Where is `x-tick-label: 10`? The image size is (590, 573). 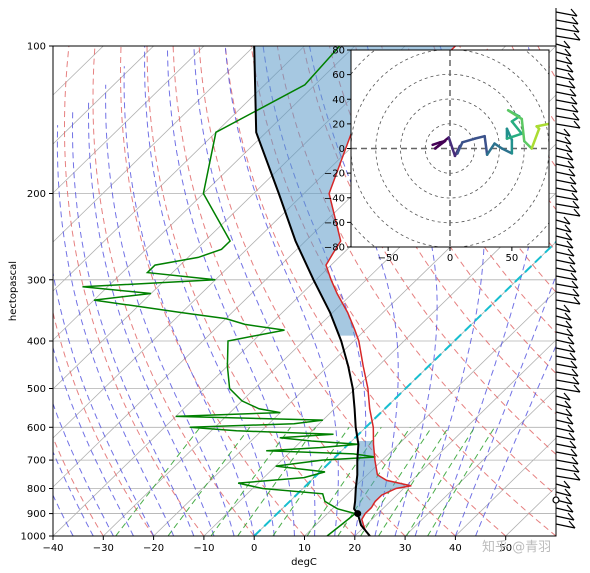 x-tick-label: 10 is located at coordinates (304, 548).